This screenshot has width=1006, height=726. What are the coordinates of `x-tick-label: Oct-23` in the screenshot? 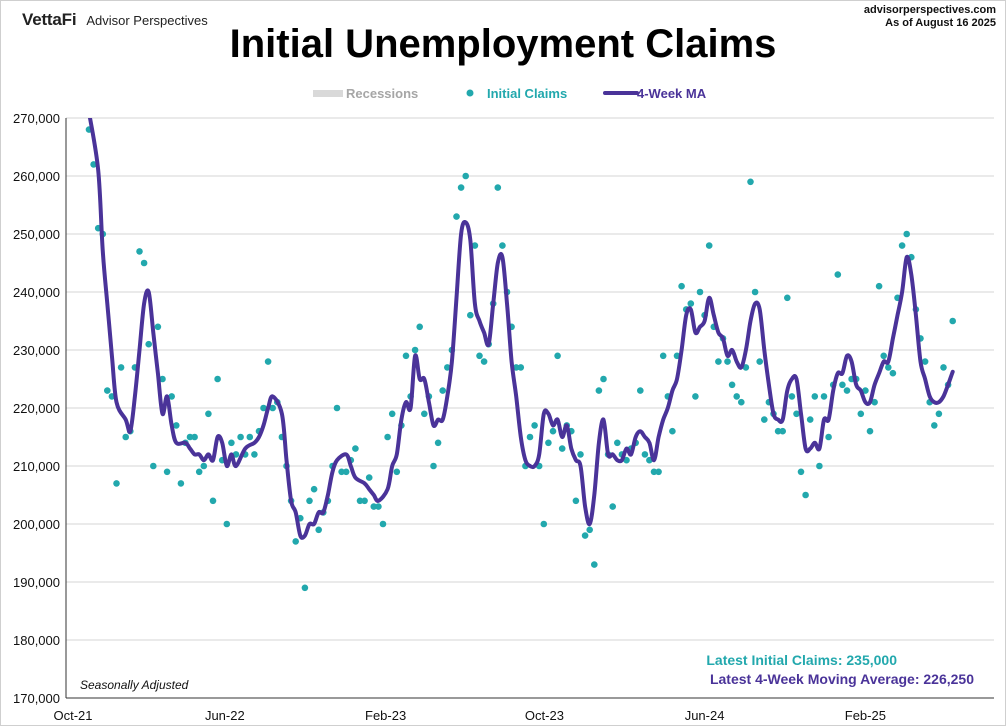 It's located at (544, 715).